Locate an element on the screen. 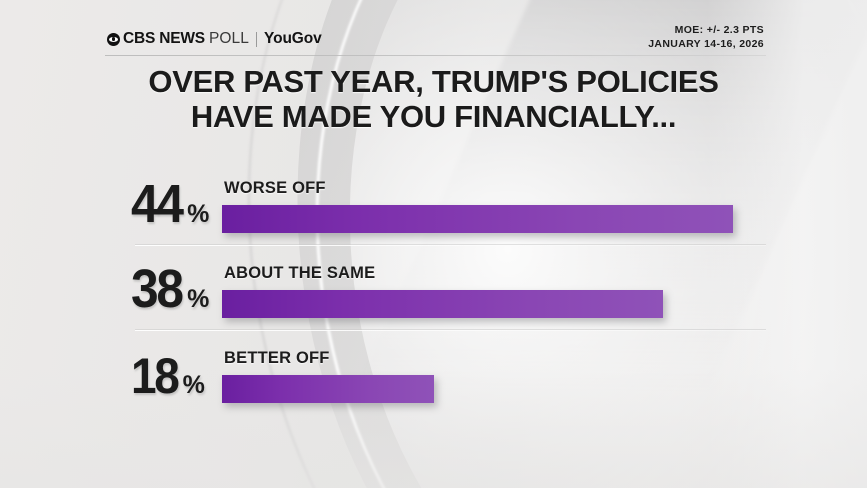 The height and width of the screenshot is (488, 867). percent-value-better-off: 18 % is located at coordinates (168, 381).